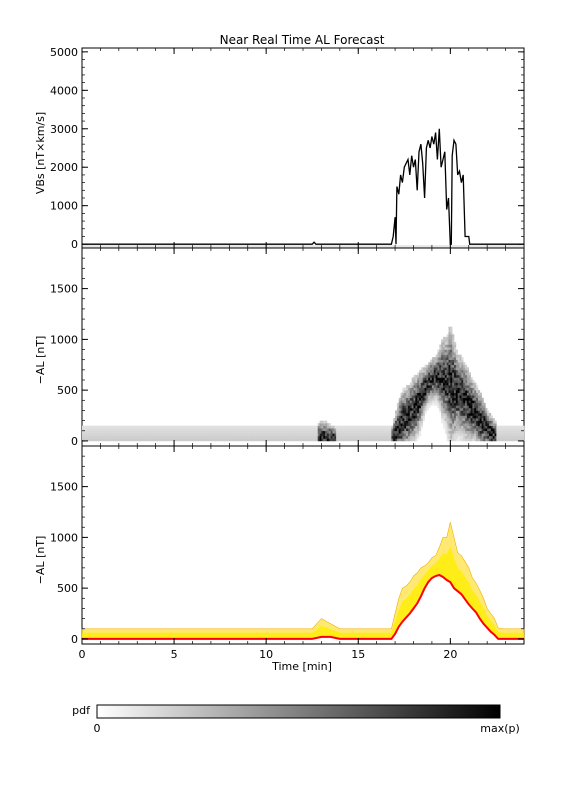 The image size is (576, 792). What do you see at coordinates (64, 289) in the screenshot?
I see `y-tick-label: 1500` at bounding box center [64, 289].